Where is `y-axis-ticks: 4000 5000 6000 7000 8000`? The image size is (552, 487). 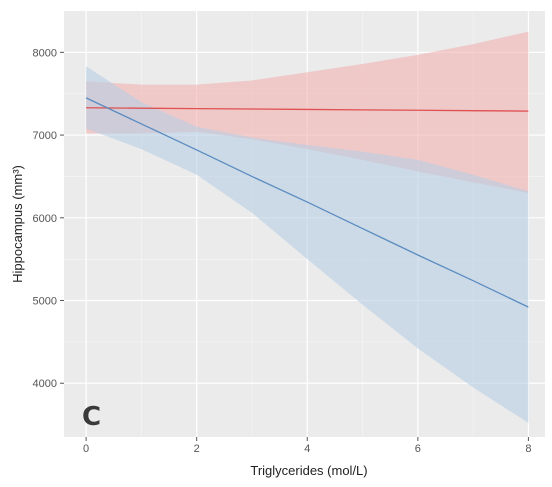
y-axis-ticks: 4000 5000 6000 7000 8000 is located at coordinates (48, 218).